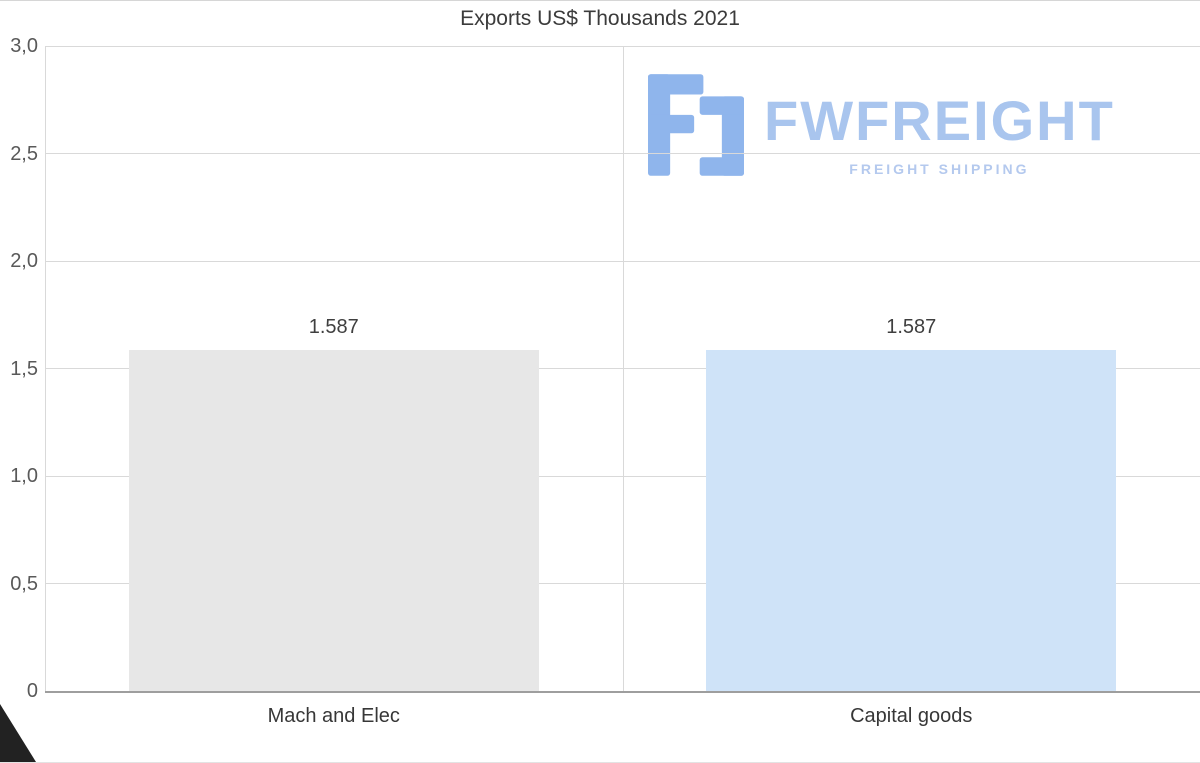  I want to click on y-axis-tick-label: 3,0, so click(24, 46).